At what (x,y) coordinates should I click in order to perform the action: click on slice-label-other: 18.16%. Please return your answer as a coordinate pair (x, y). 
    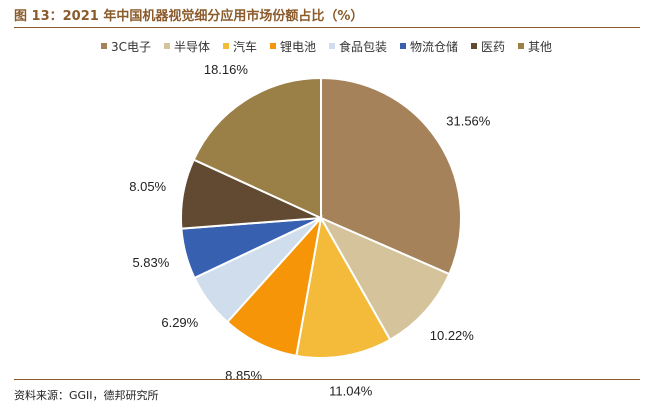
    Looking at the image, I should click on (226, 69).